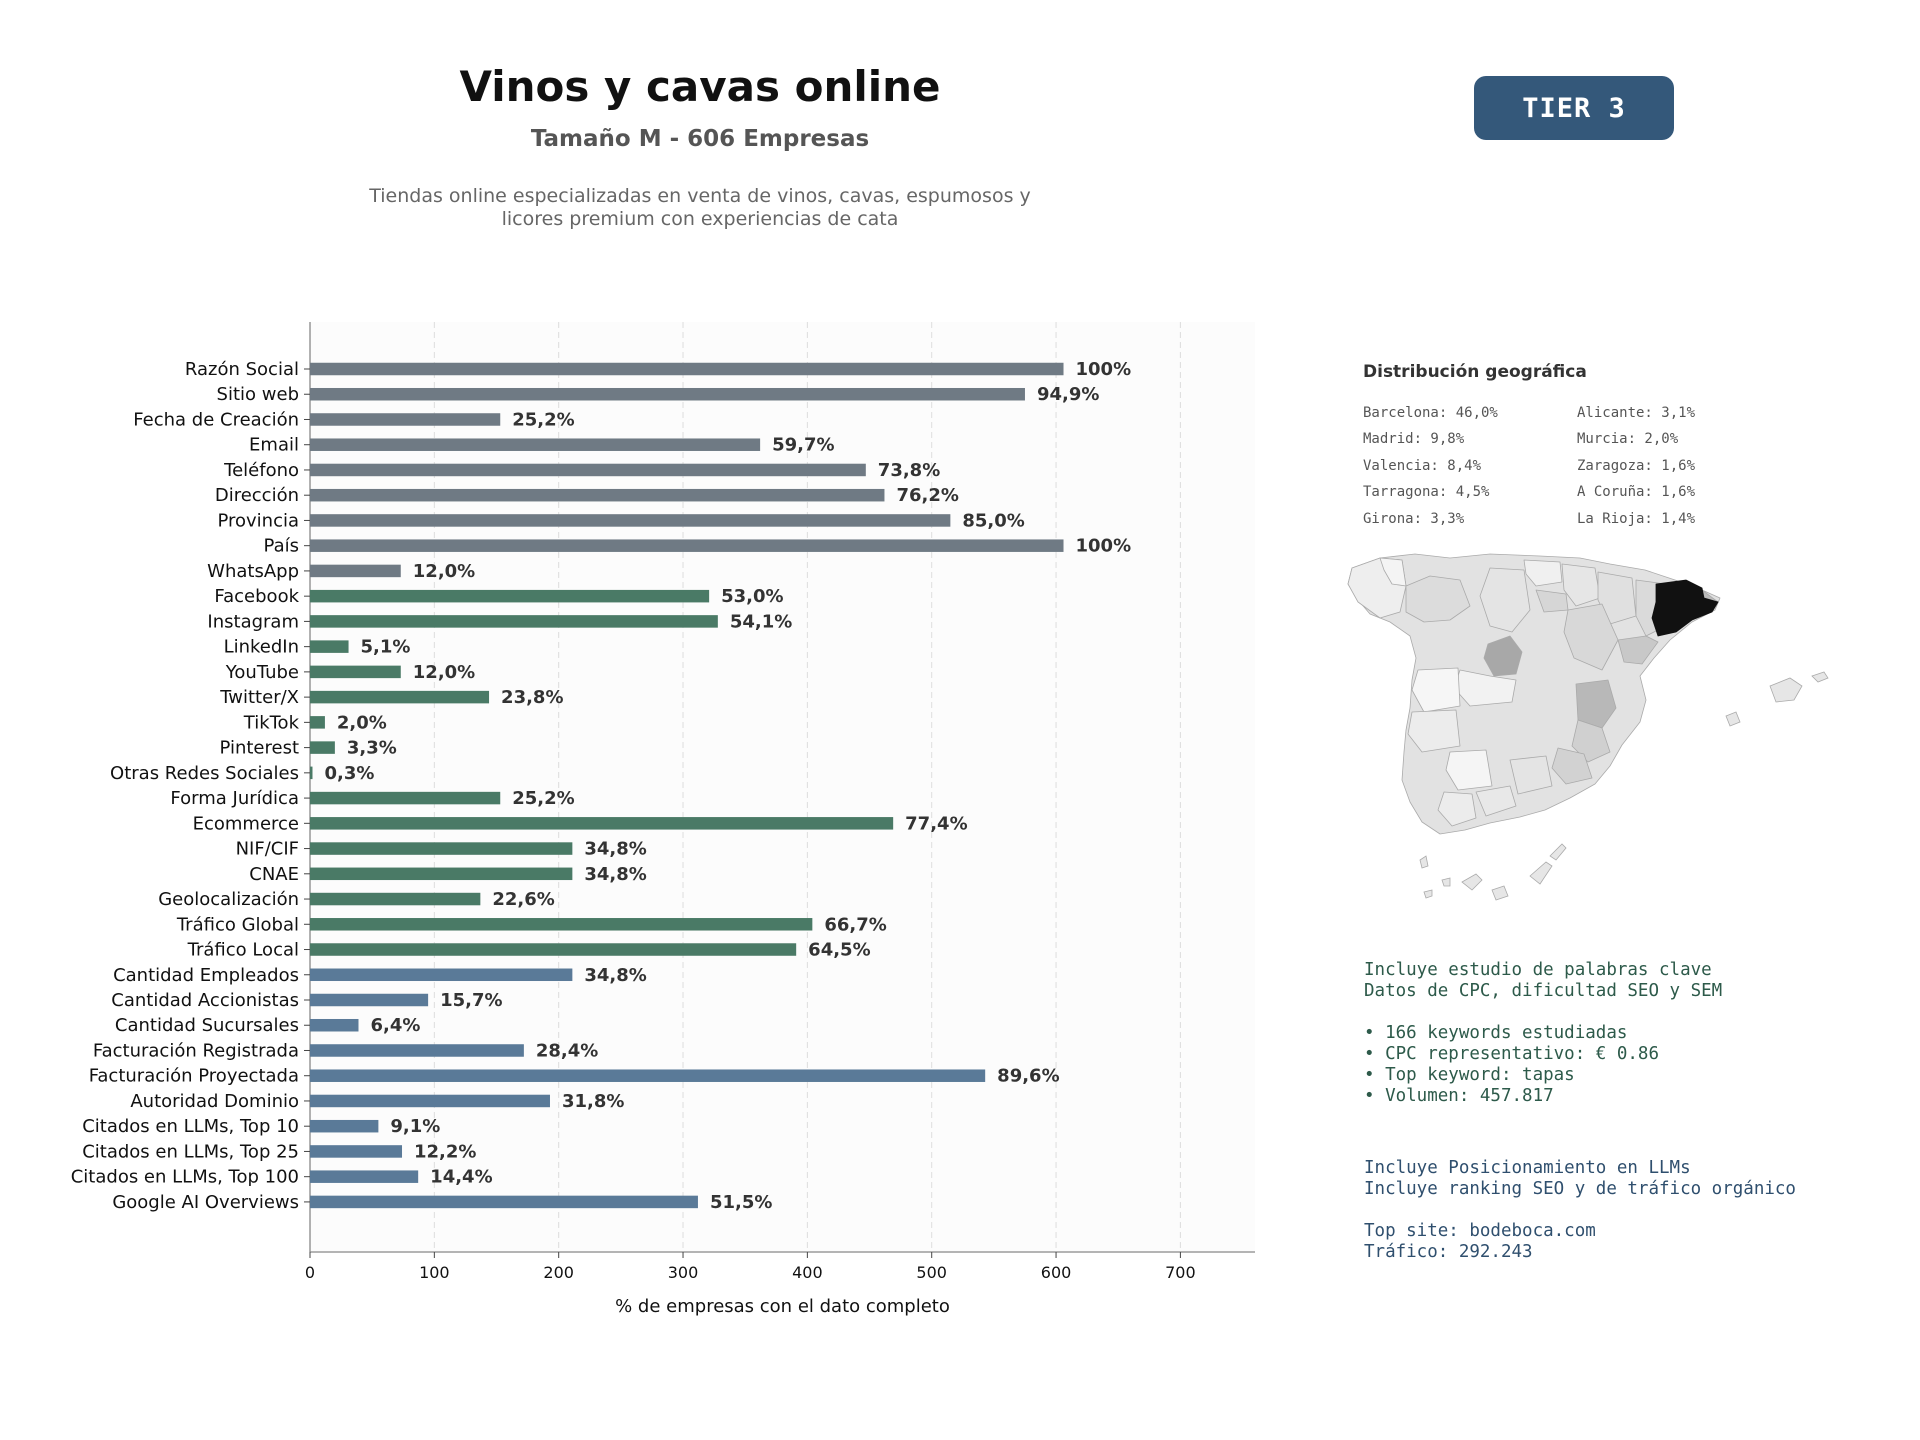  What do you see at coordinates (1636, 492) in the screenshot?
I see `geo-item: A Coruña: 1,6%` at bounding box center [1636, 492].